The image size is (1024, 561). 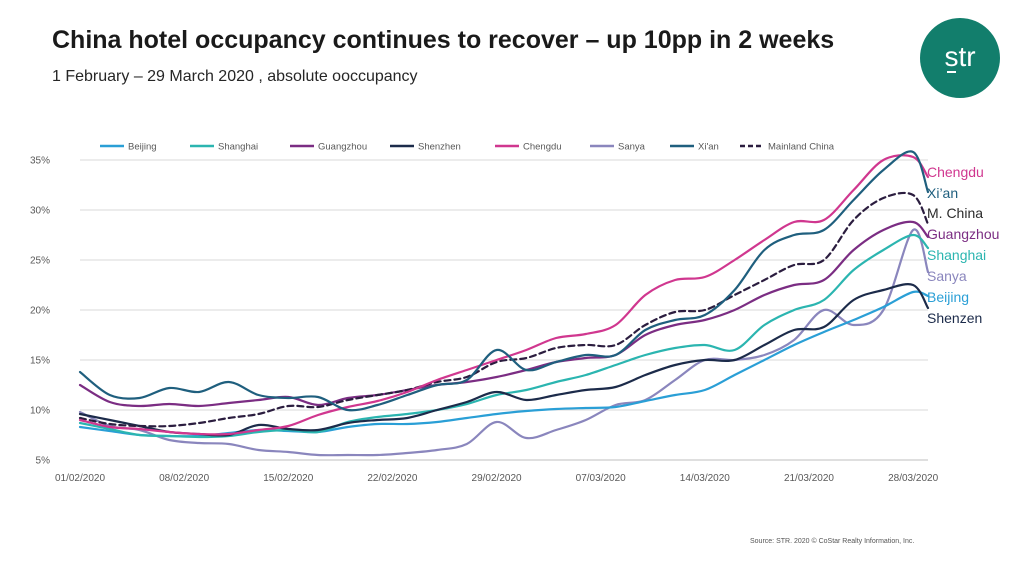 What do you see at coordinates (542, 147) in the screenshot?
I see `legend-label: Chengdu` at bounding box center [542, 147].